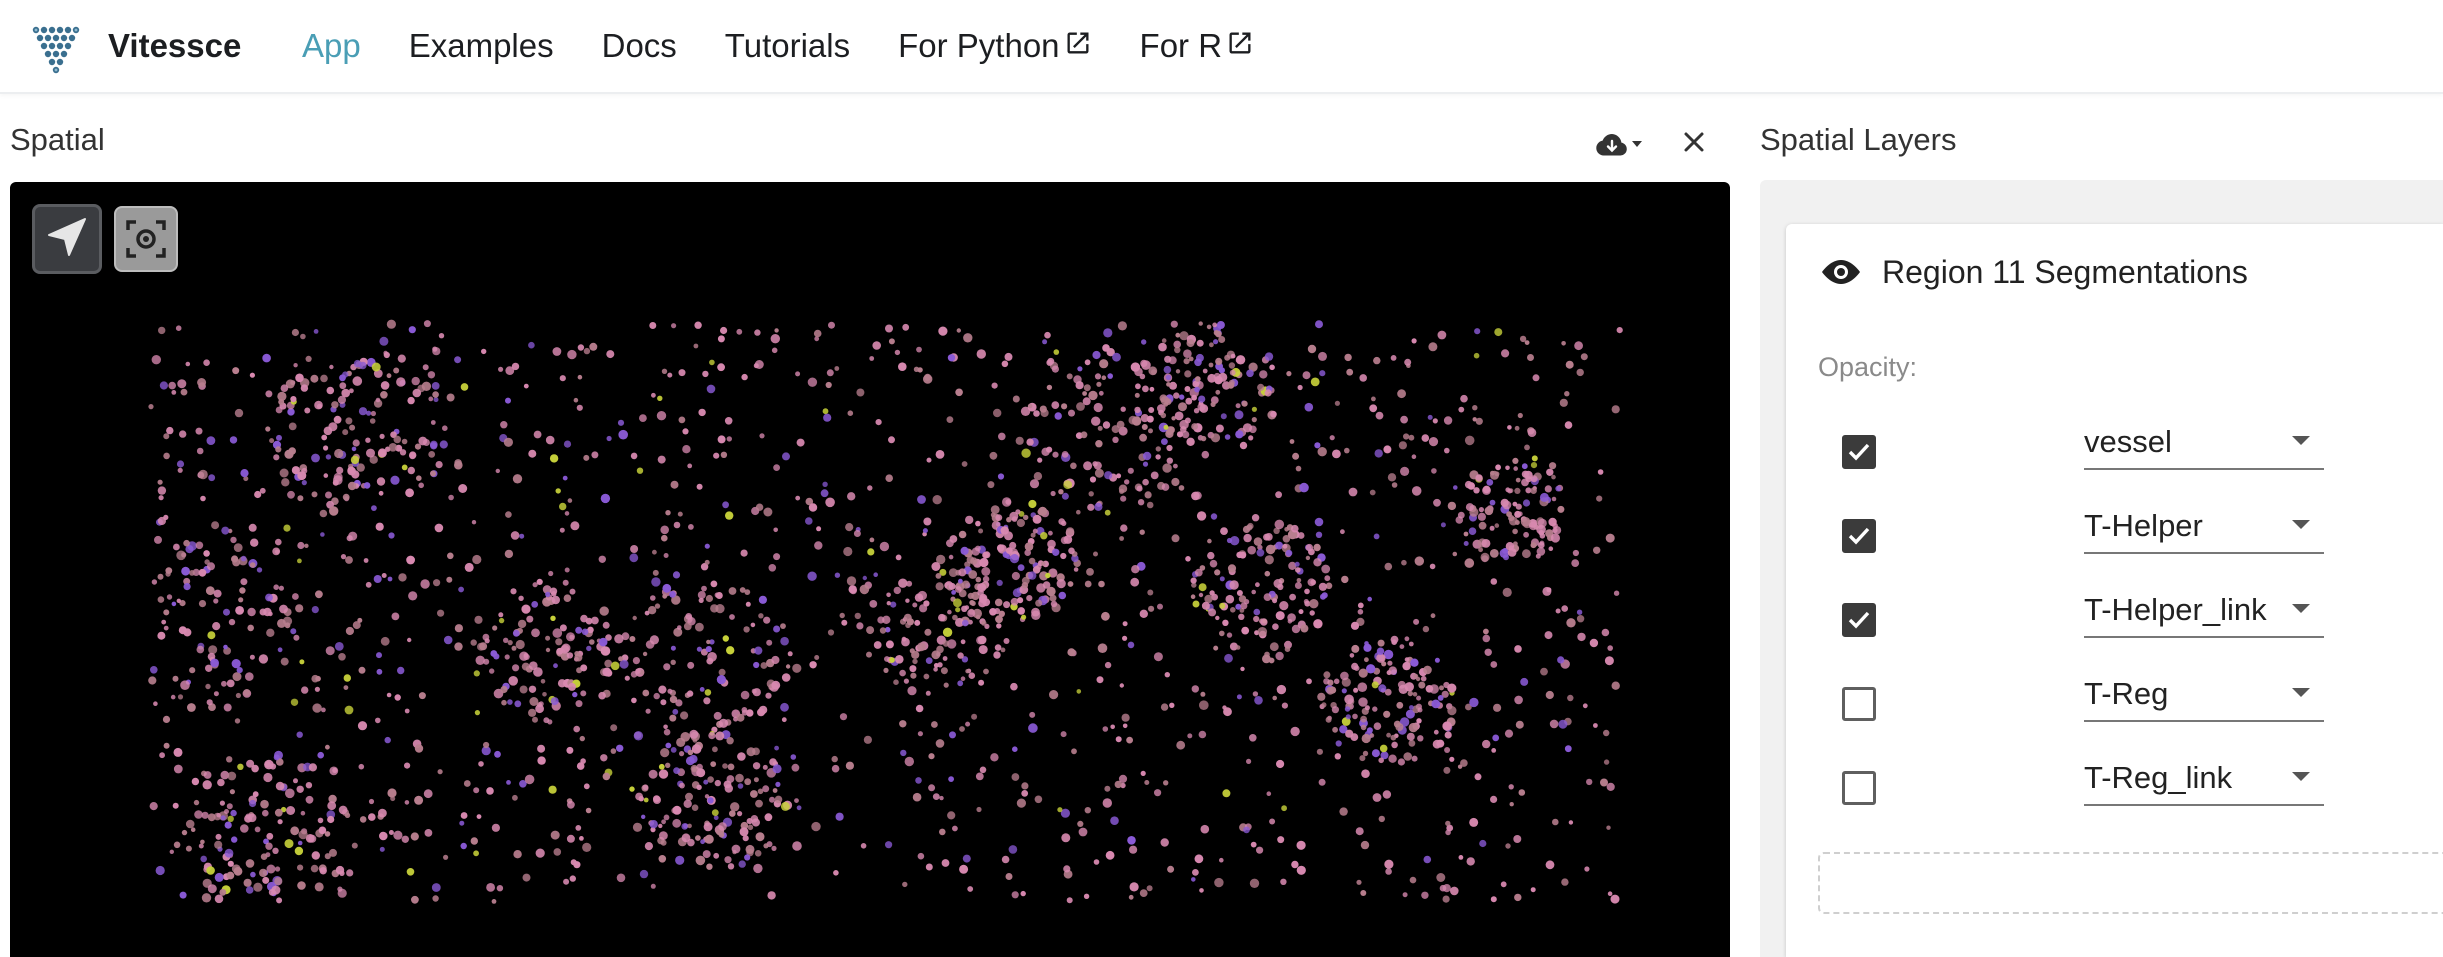  I want to click on nav-link-docs: Docs, so click(639, 45).